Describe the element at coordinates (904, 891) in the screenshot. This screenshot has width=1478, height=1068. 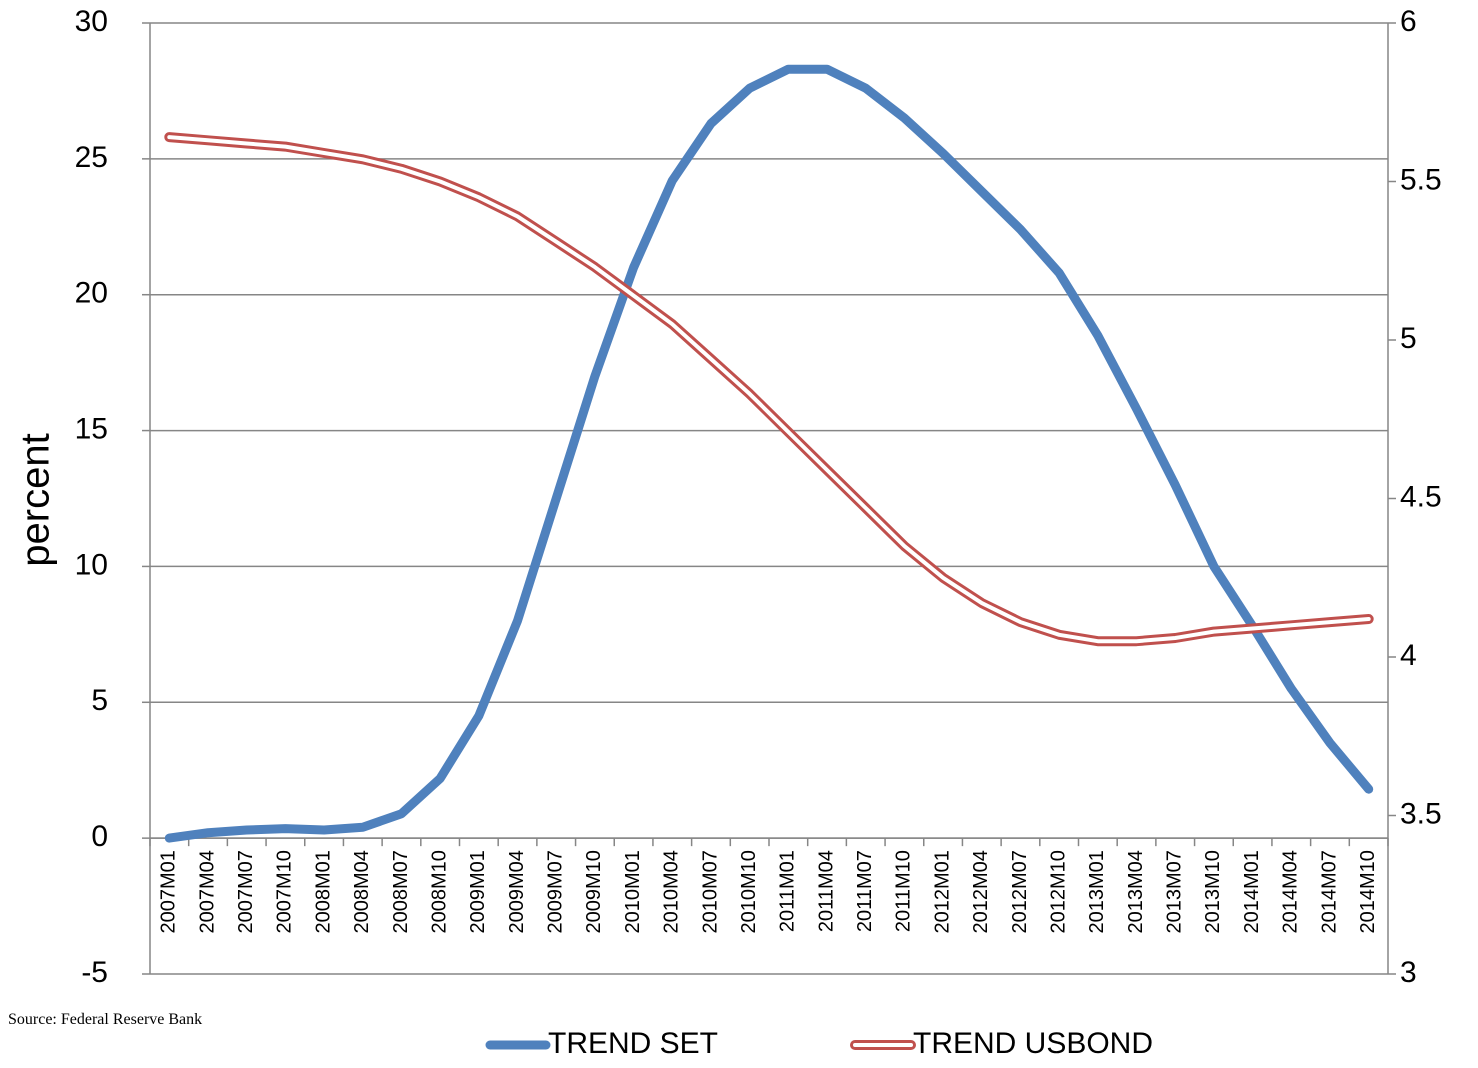
I see `x-tick-label: 2011M10` at that location.